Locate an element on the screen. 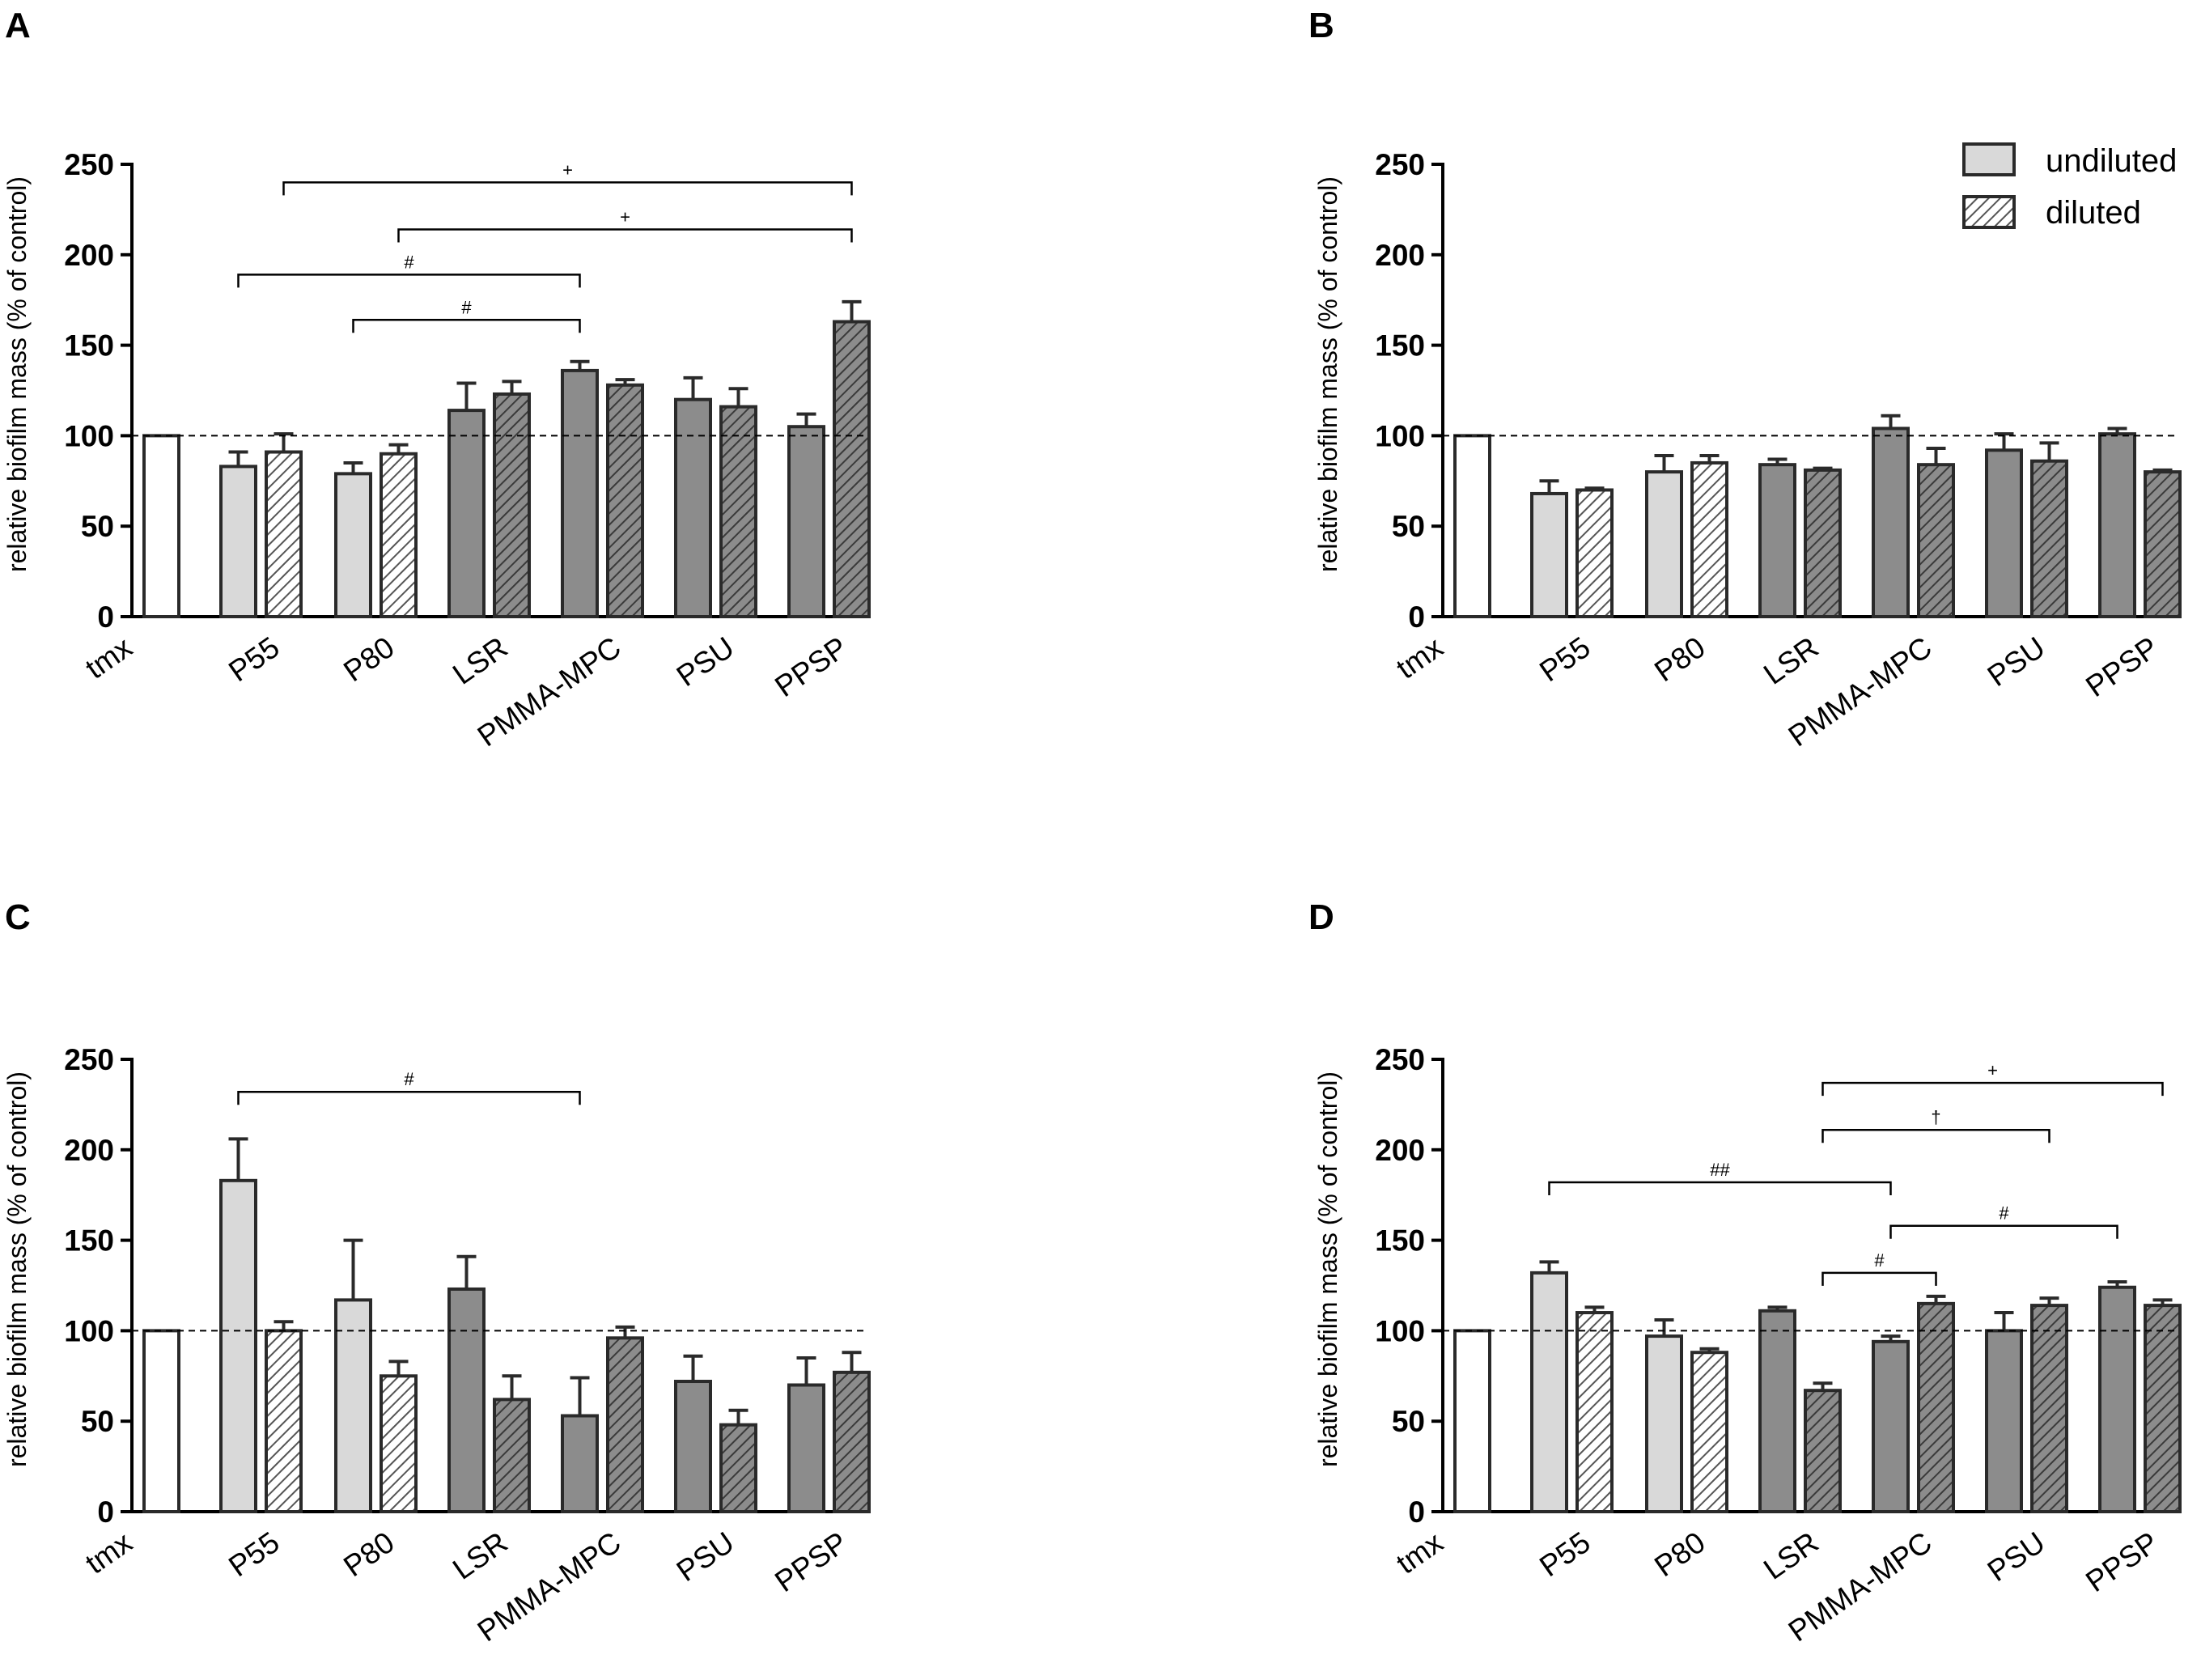  legend: undiluted diluted is located at coordinates (2069, 186).